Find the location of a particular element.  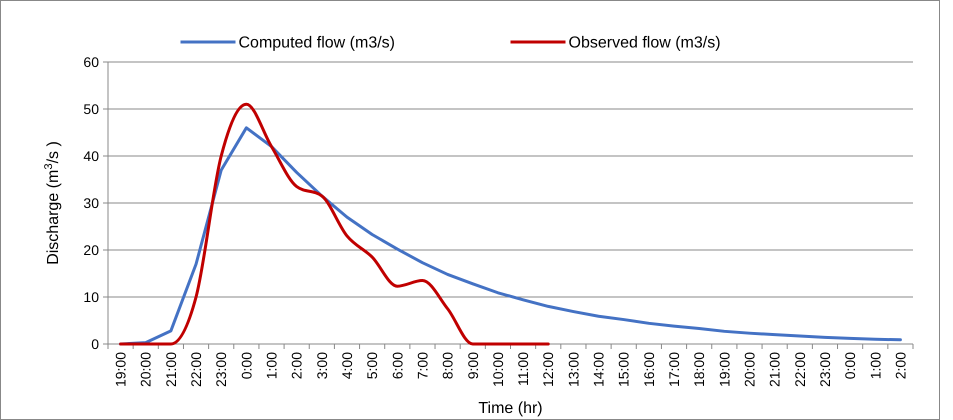

x-tick-label: 12:00 is located at coordinates (548, 370).